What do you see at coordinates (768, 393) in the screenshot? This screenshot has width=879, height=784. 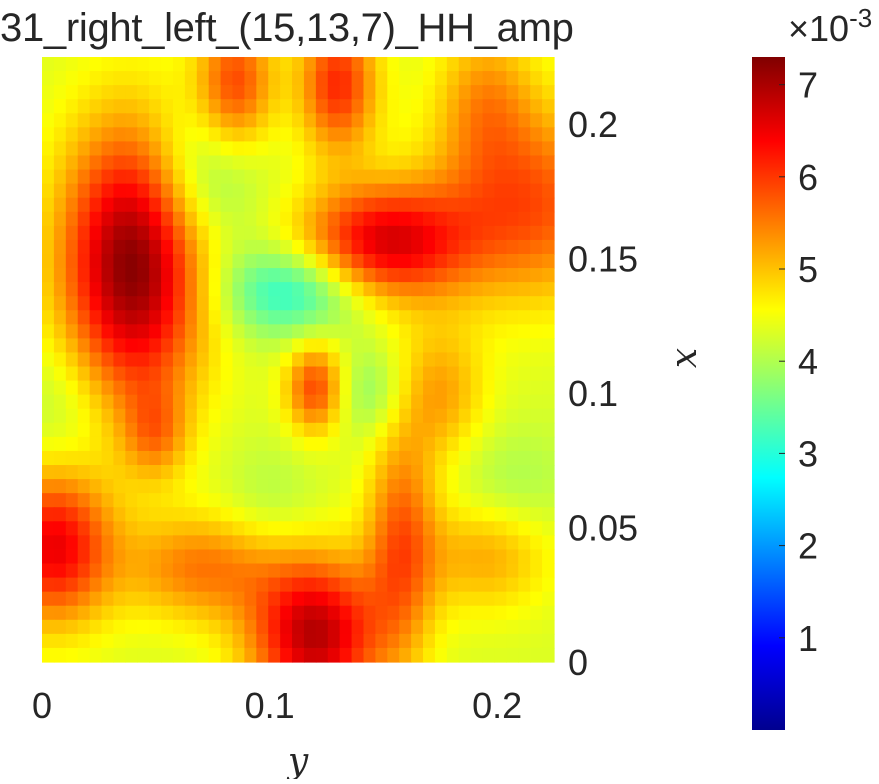 I see `colorbar` at bounding box center [768, 393].